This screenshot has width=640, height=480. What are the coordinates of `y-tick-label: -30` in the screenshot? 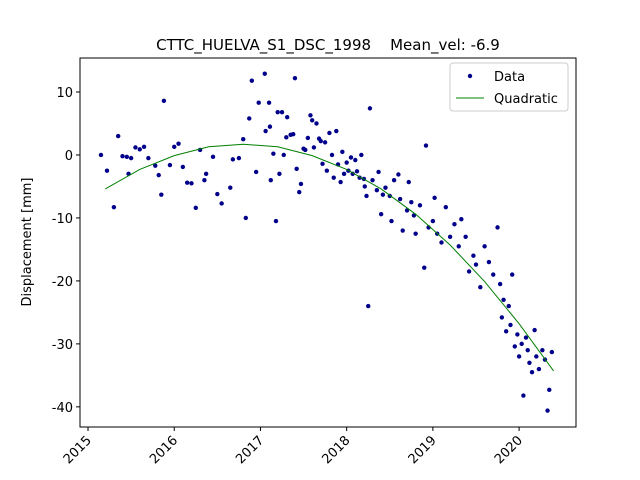 It's located at (62, 345).